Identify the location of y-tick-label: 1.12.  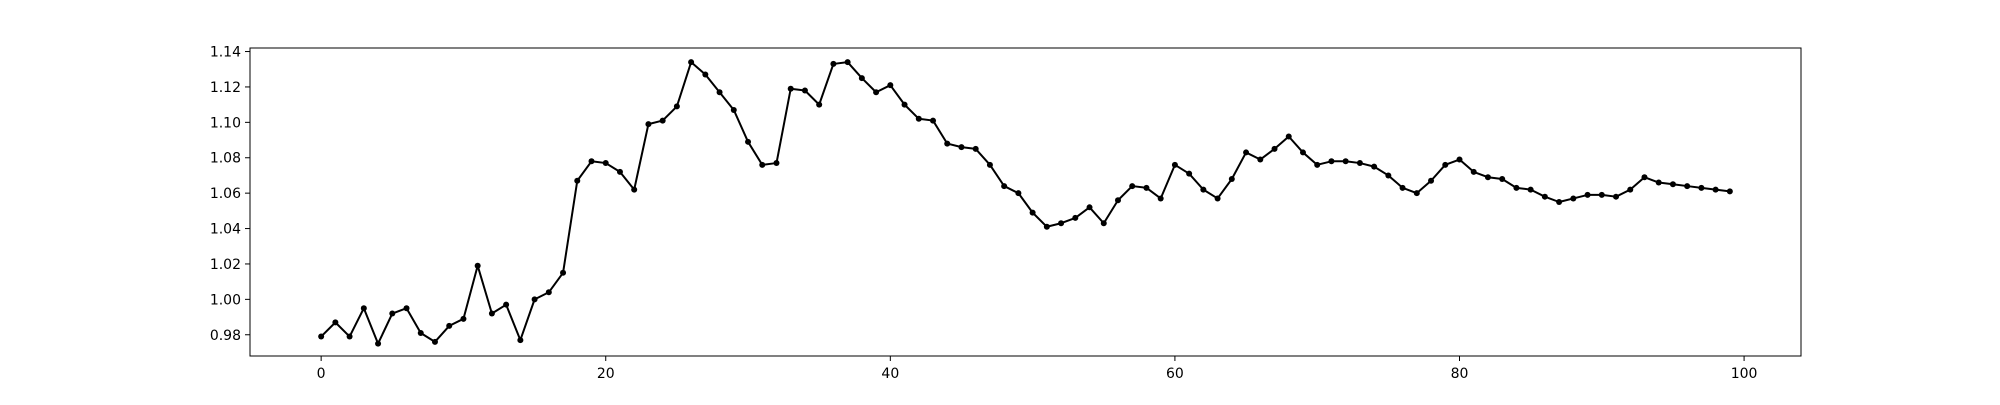
(225, 88).